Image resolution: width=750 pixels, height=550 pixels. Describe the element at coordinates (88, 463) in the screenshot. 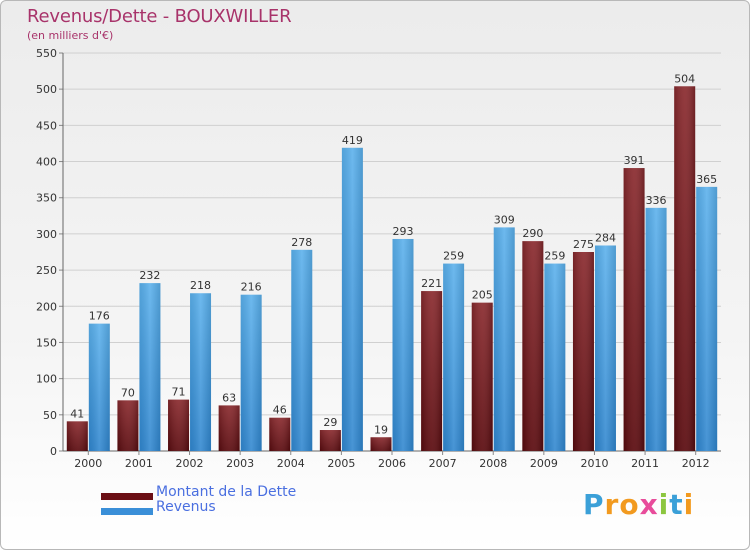

I see `x-tick-label: 2000` at that location.